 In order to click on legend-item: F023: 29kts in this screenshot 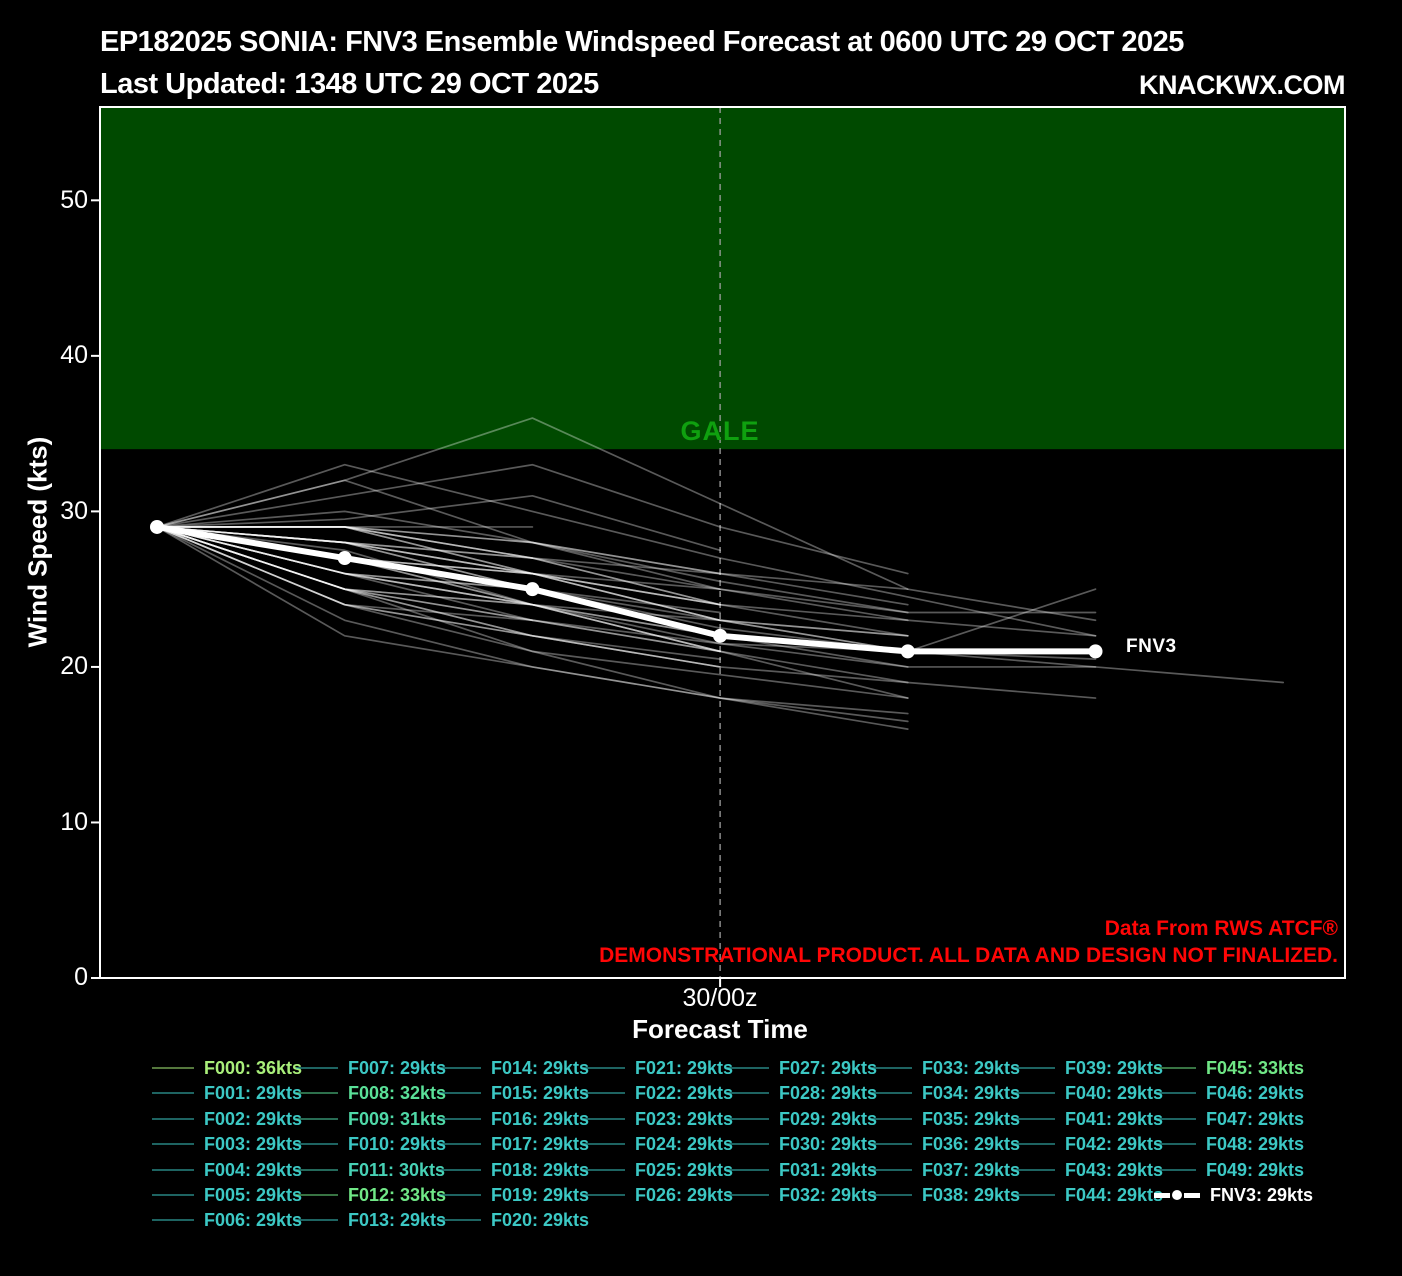, I will do `click(658, 1119)`.